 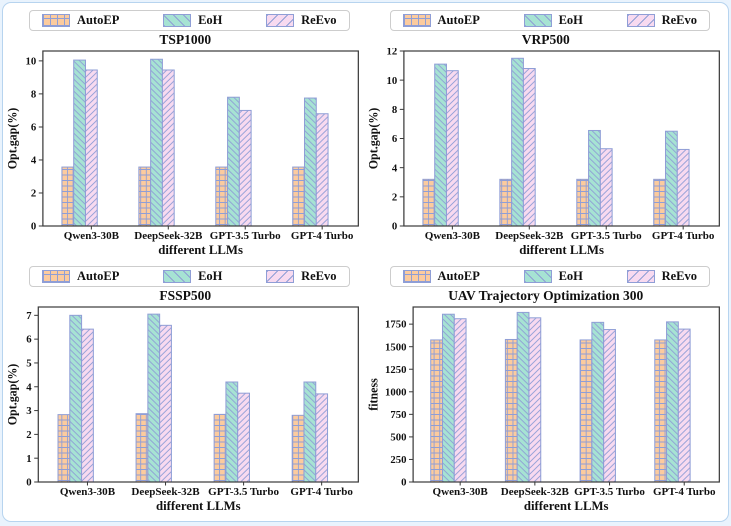 I want to click on svg-text: 500, so click(x=398, y=438).